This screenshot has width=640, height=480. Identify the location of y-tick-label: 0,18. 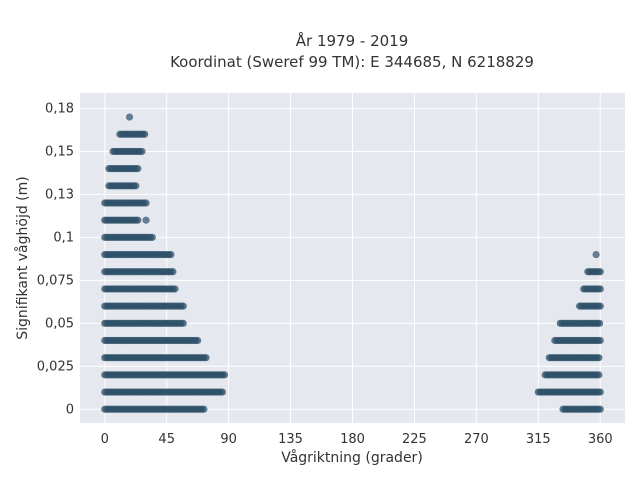
(59, 108).